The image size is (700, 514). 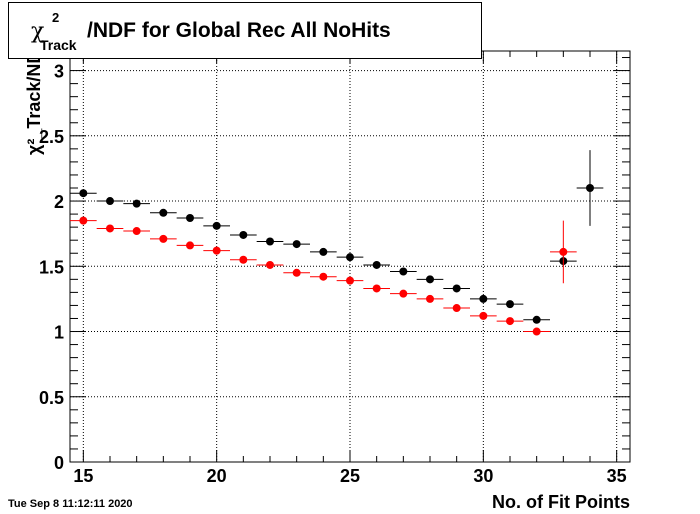 What do you see at coordinates (34, 97) in the screenshot?
I see `y-axis-label: χ²_Track/NDF` at bounding box center [34, 97].